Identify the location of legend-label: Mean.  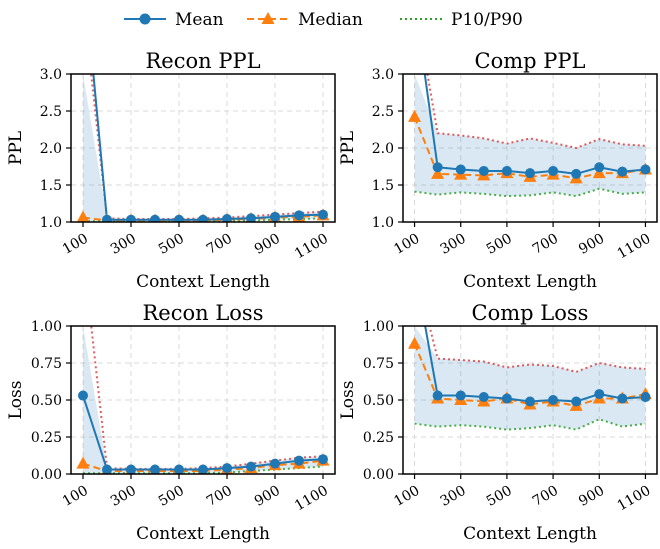
(199, 20).